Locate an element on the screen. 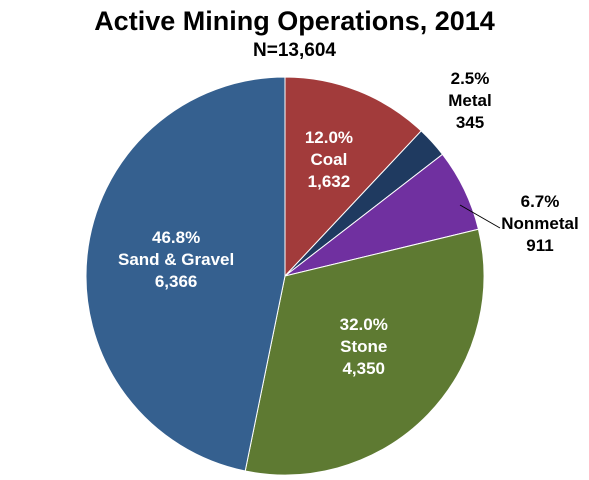 This screenshot has height=480, width=589. pie-slice-coal is located at coordinates (353, 177).